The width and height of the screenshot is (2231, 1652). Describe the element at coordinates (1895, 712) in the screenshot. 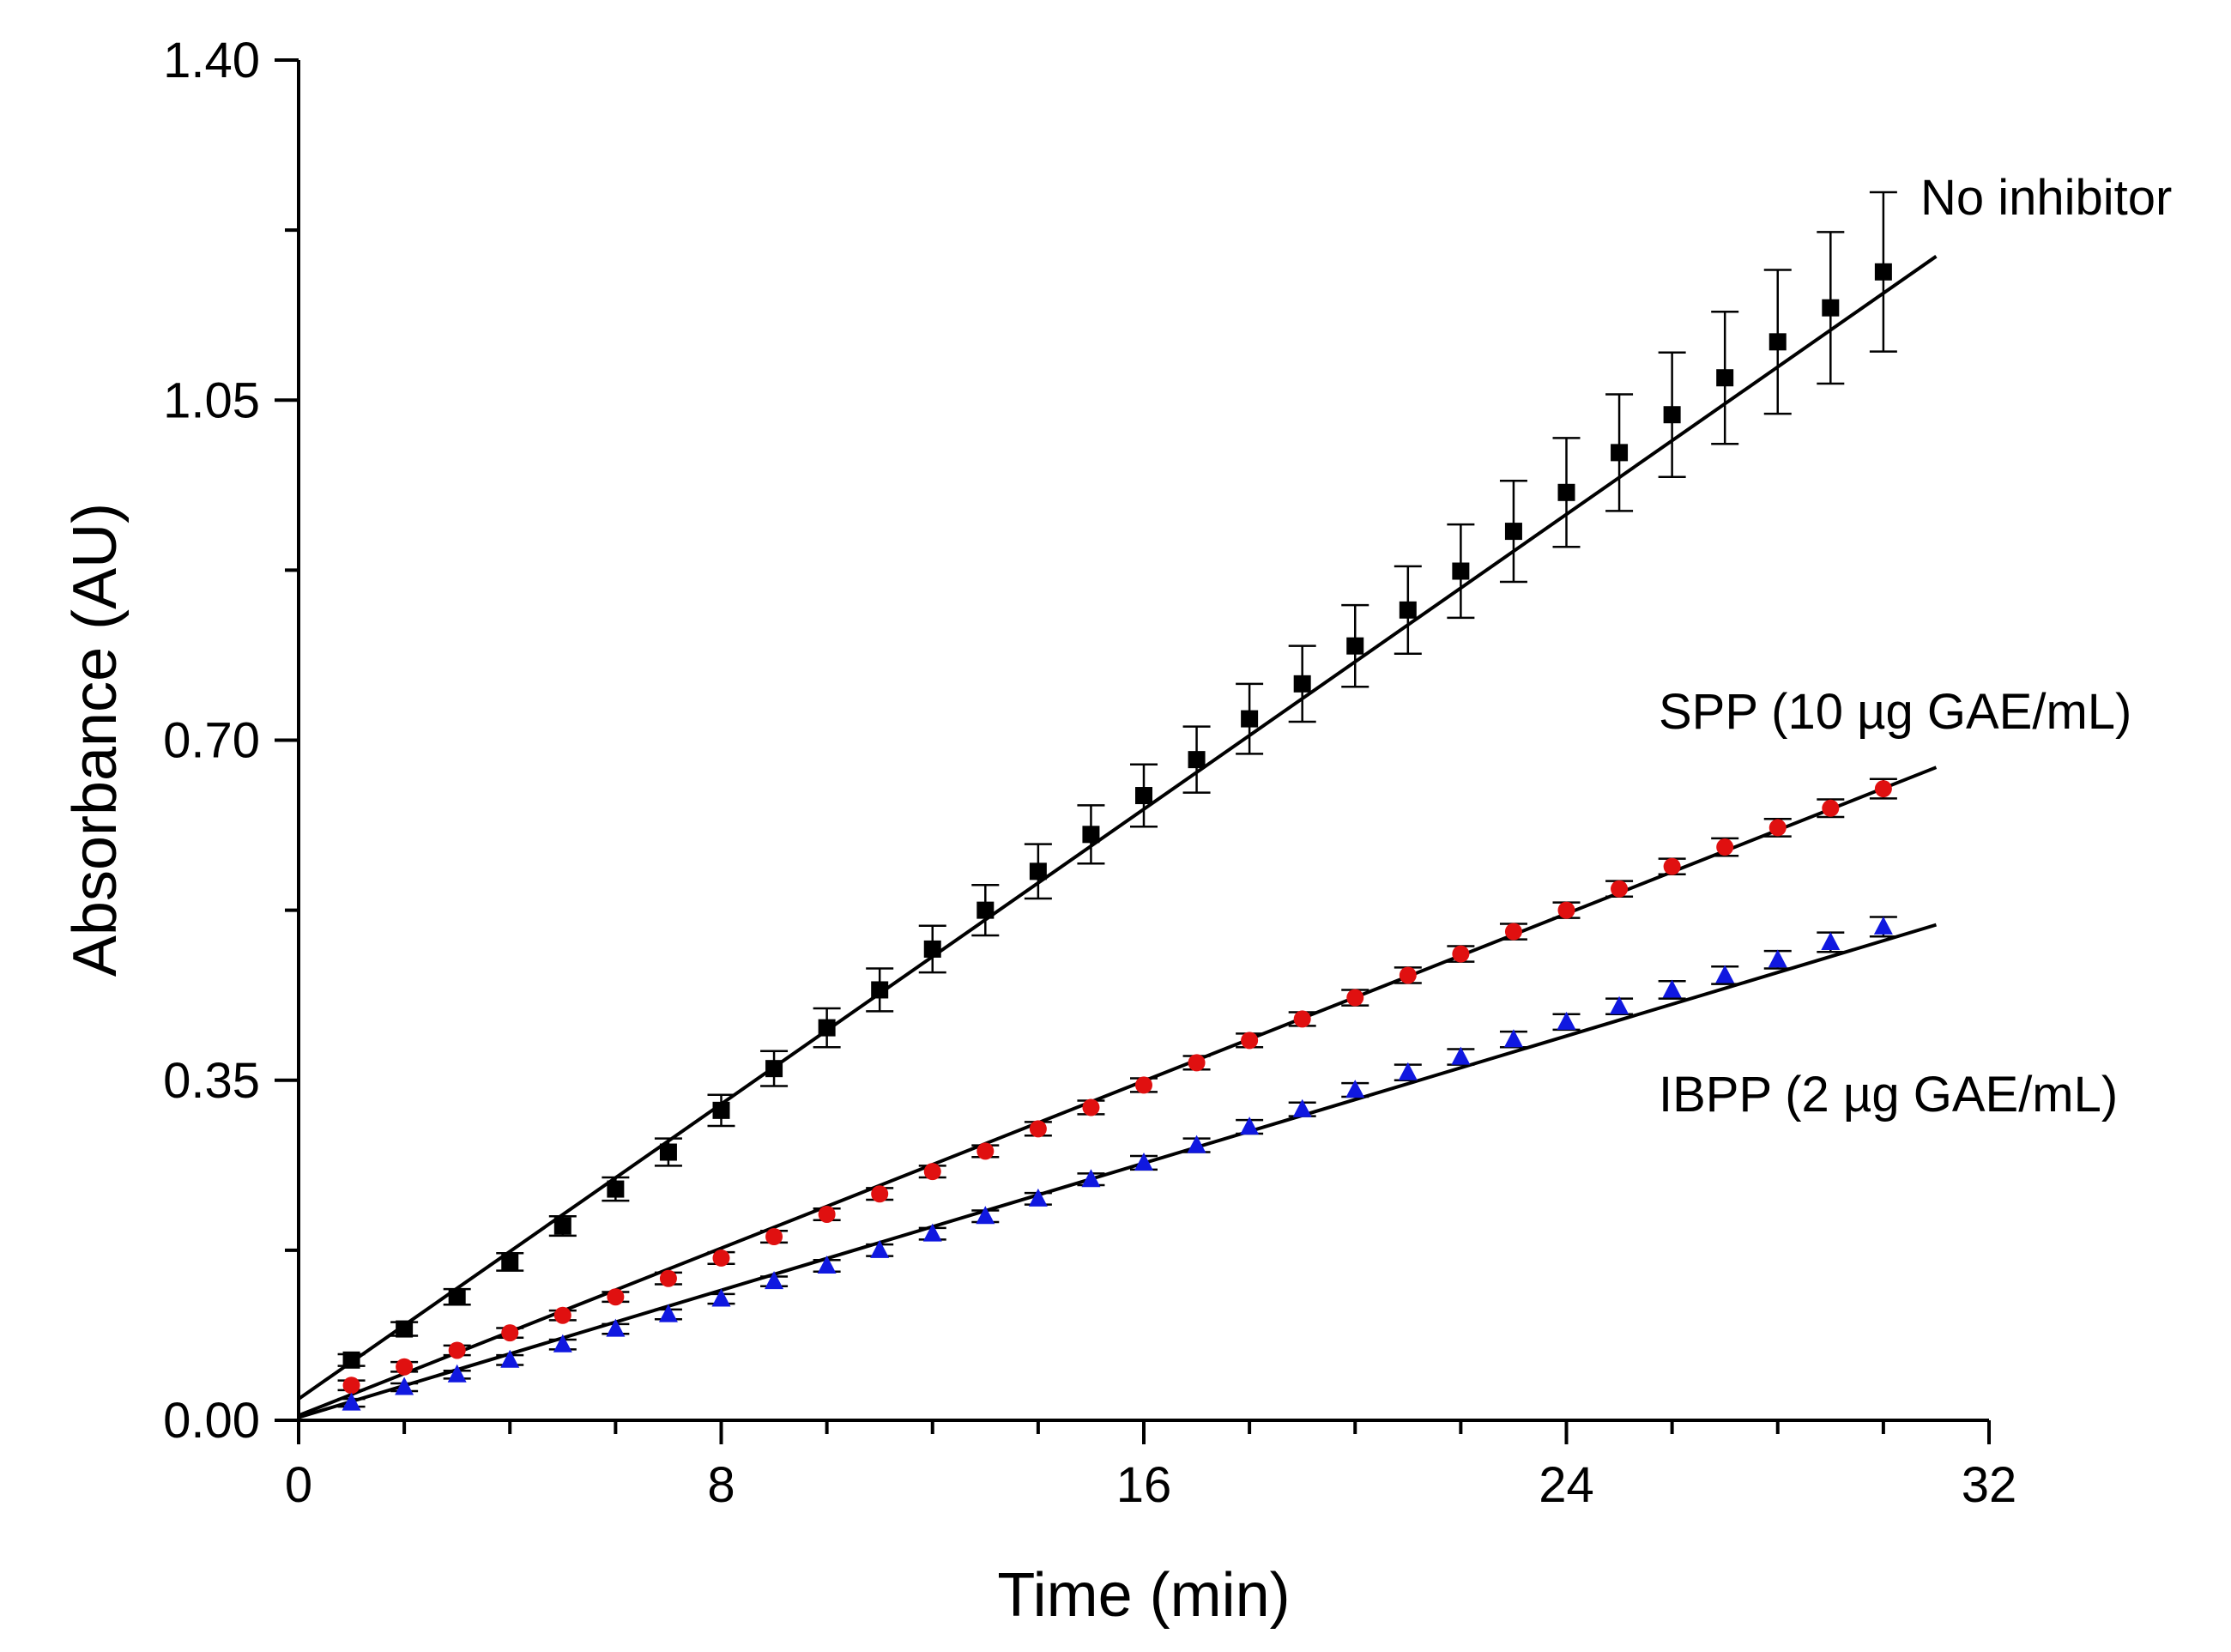

I see `series-label-spp: SPP (10 µg GAE/mL)` at that location.